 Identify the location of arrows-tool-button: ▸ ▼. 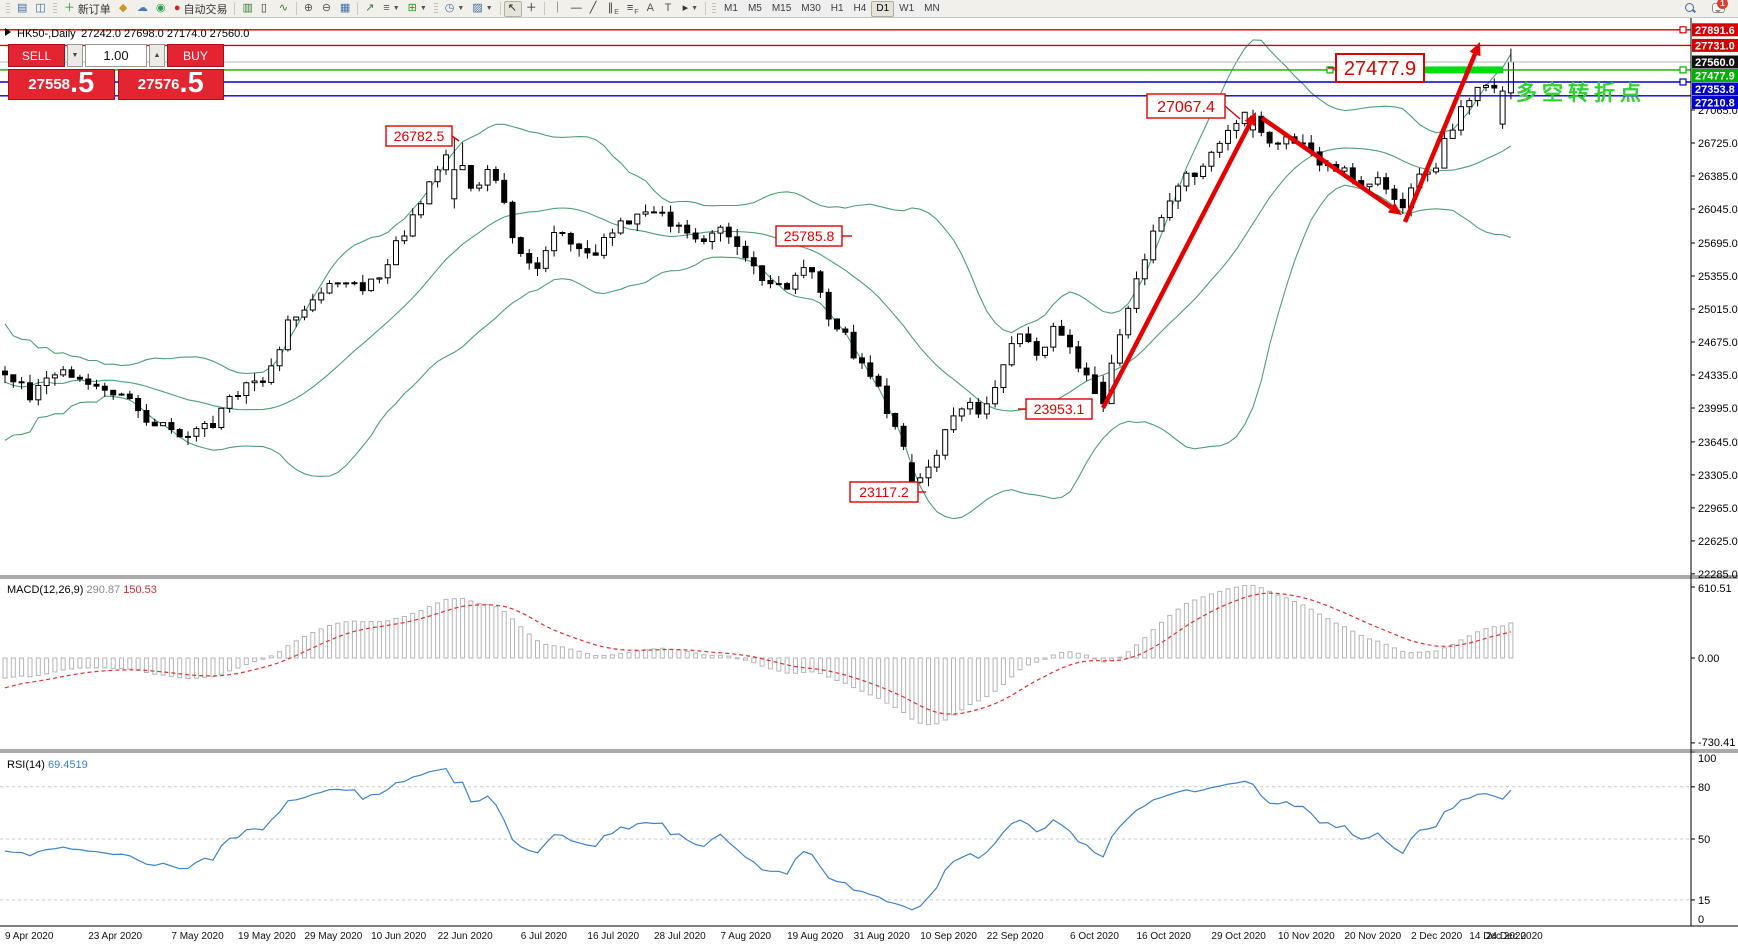
(690, 9).